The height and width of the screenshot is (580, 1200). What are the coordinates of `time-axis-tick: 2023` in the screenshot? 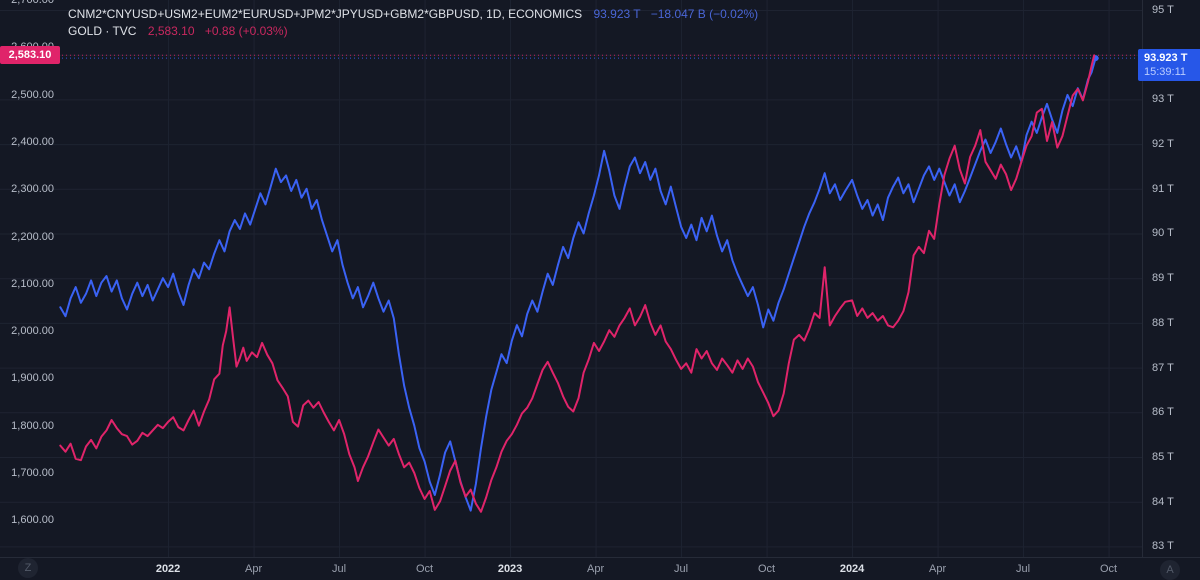 It's located at (510, 569).